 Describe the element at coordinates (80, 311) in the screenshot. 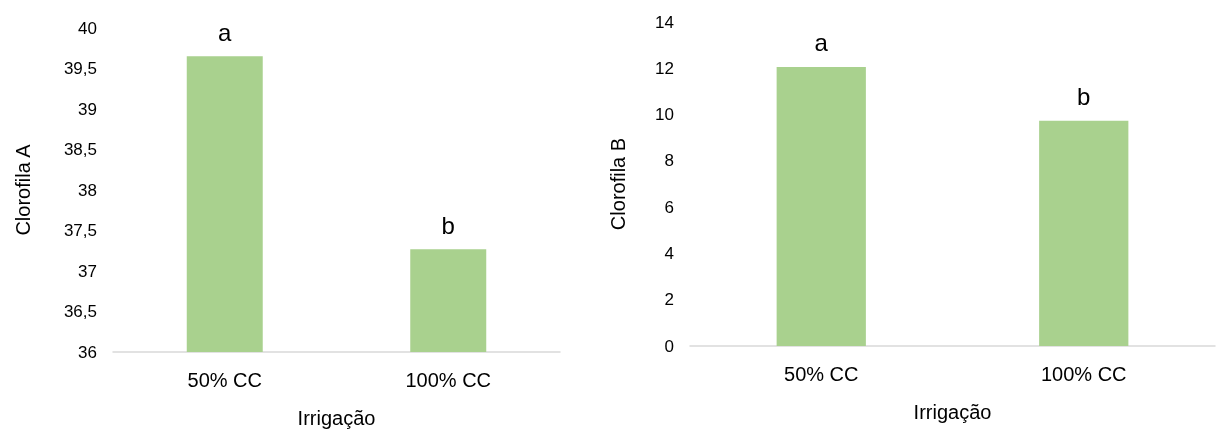

I see `y-tick-label: 36,5` at that location.